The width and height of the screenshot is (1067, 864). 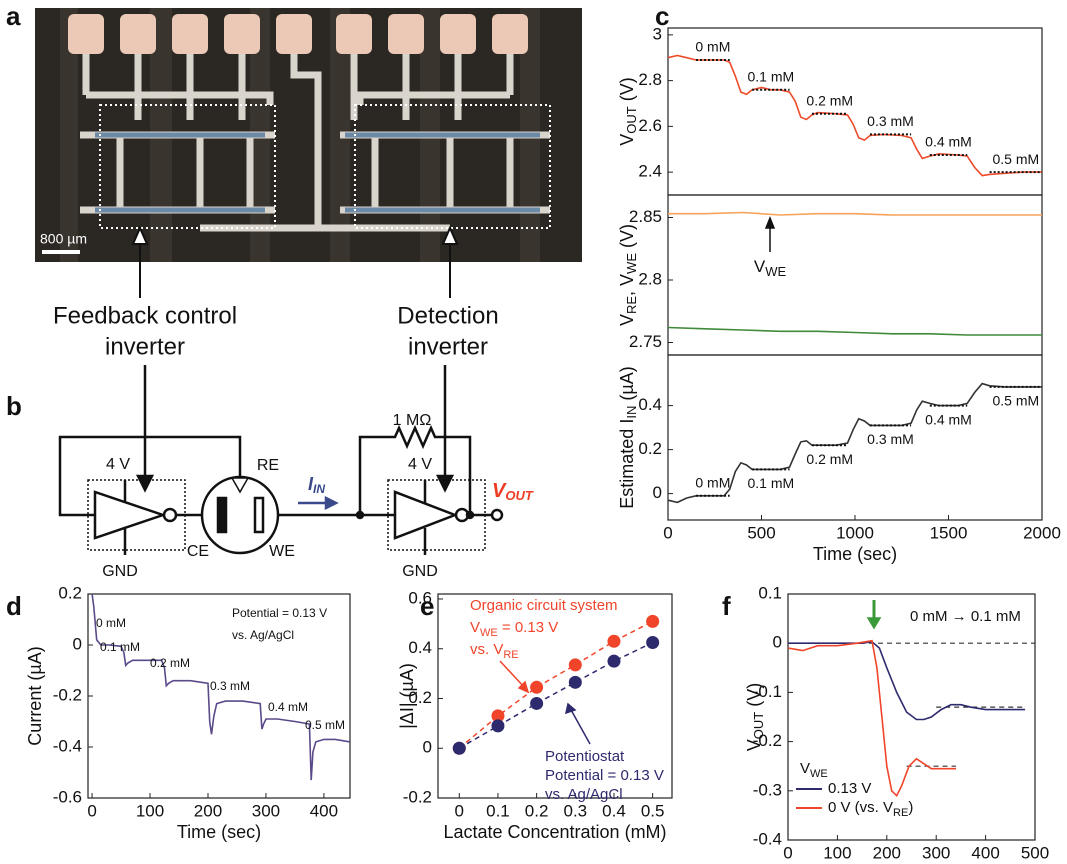 What do you see at coordinates (145, 315) in the screenshot?
I see `callout-line: Feedback control` at bounding box center [145, 315].